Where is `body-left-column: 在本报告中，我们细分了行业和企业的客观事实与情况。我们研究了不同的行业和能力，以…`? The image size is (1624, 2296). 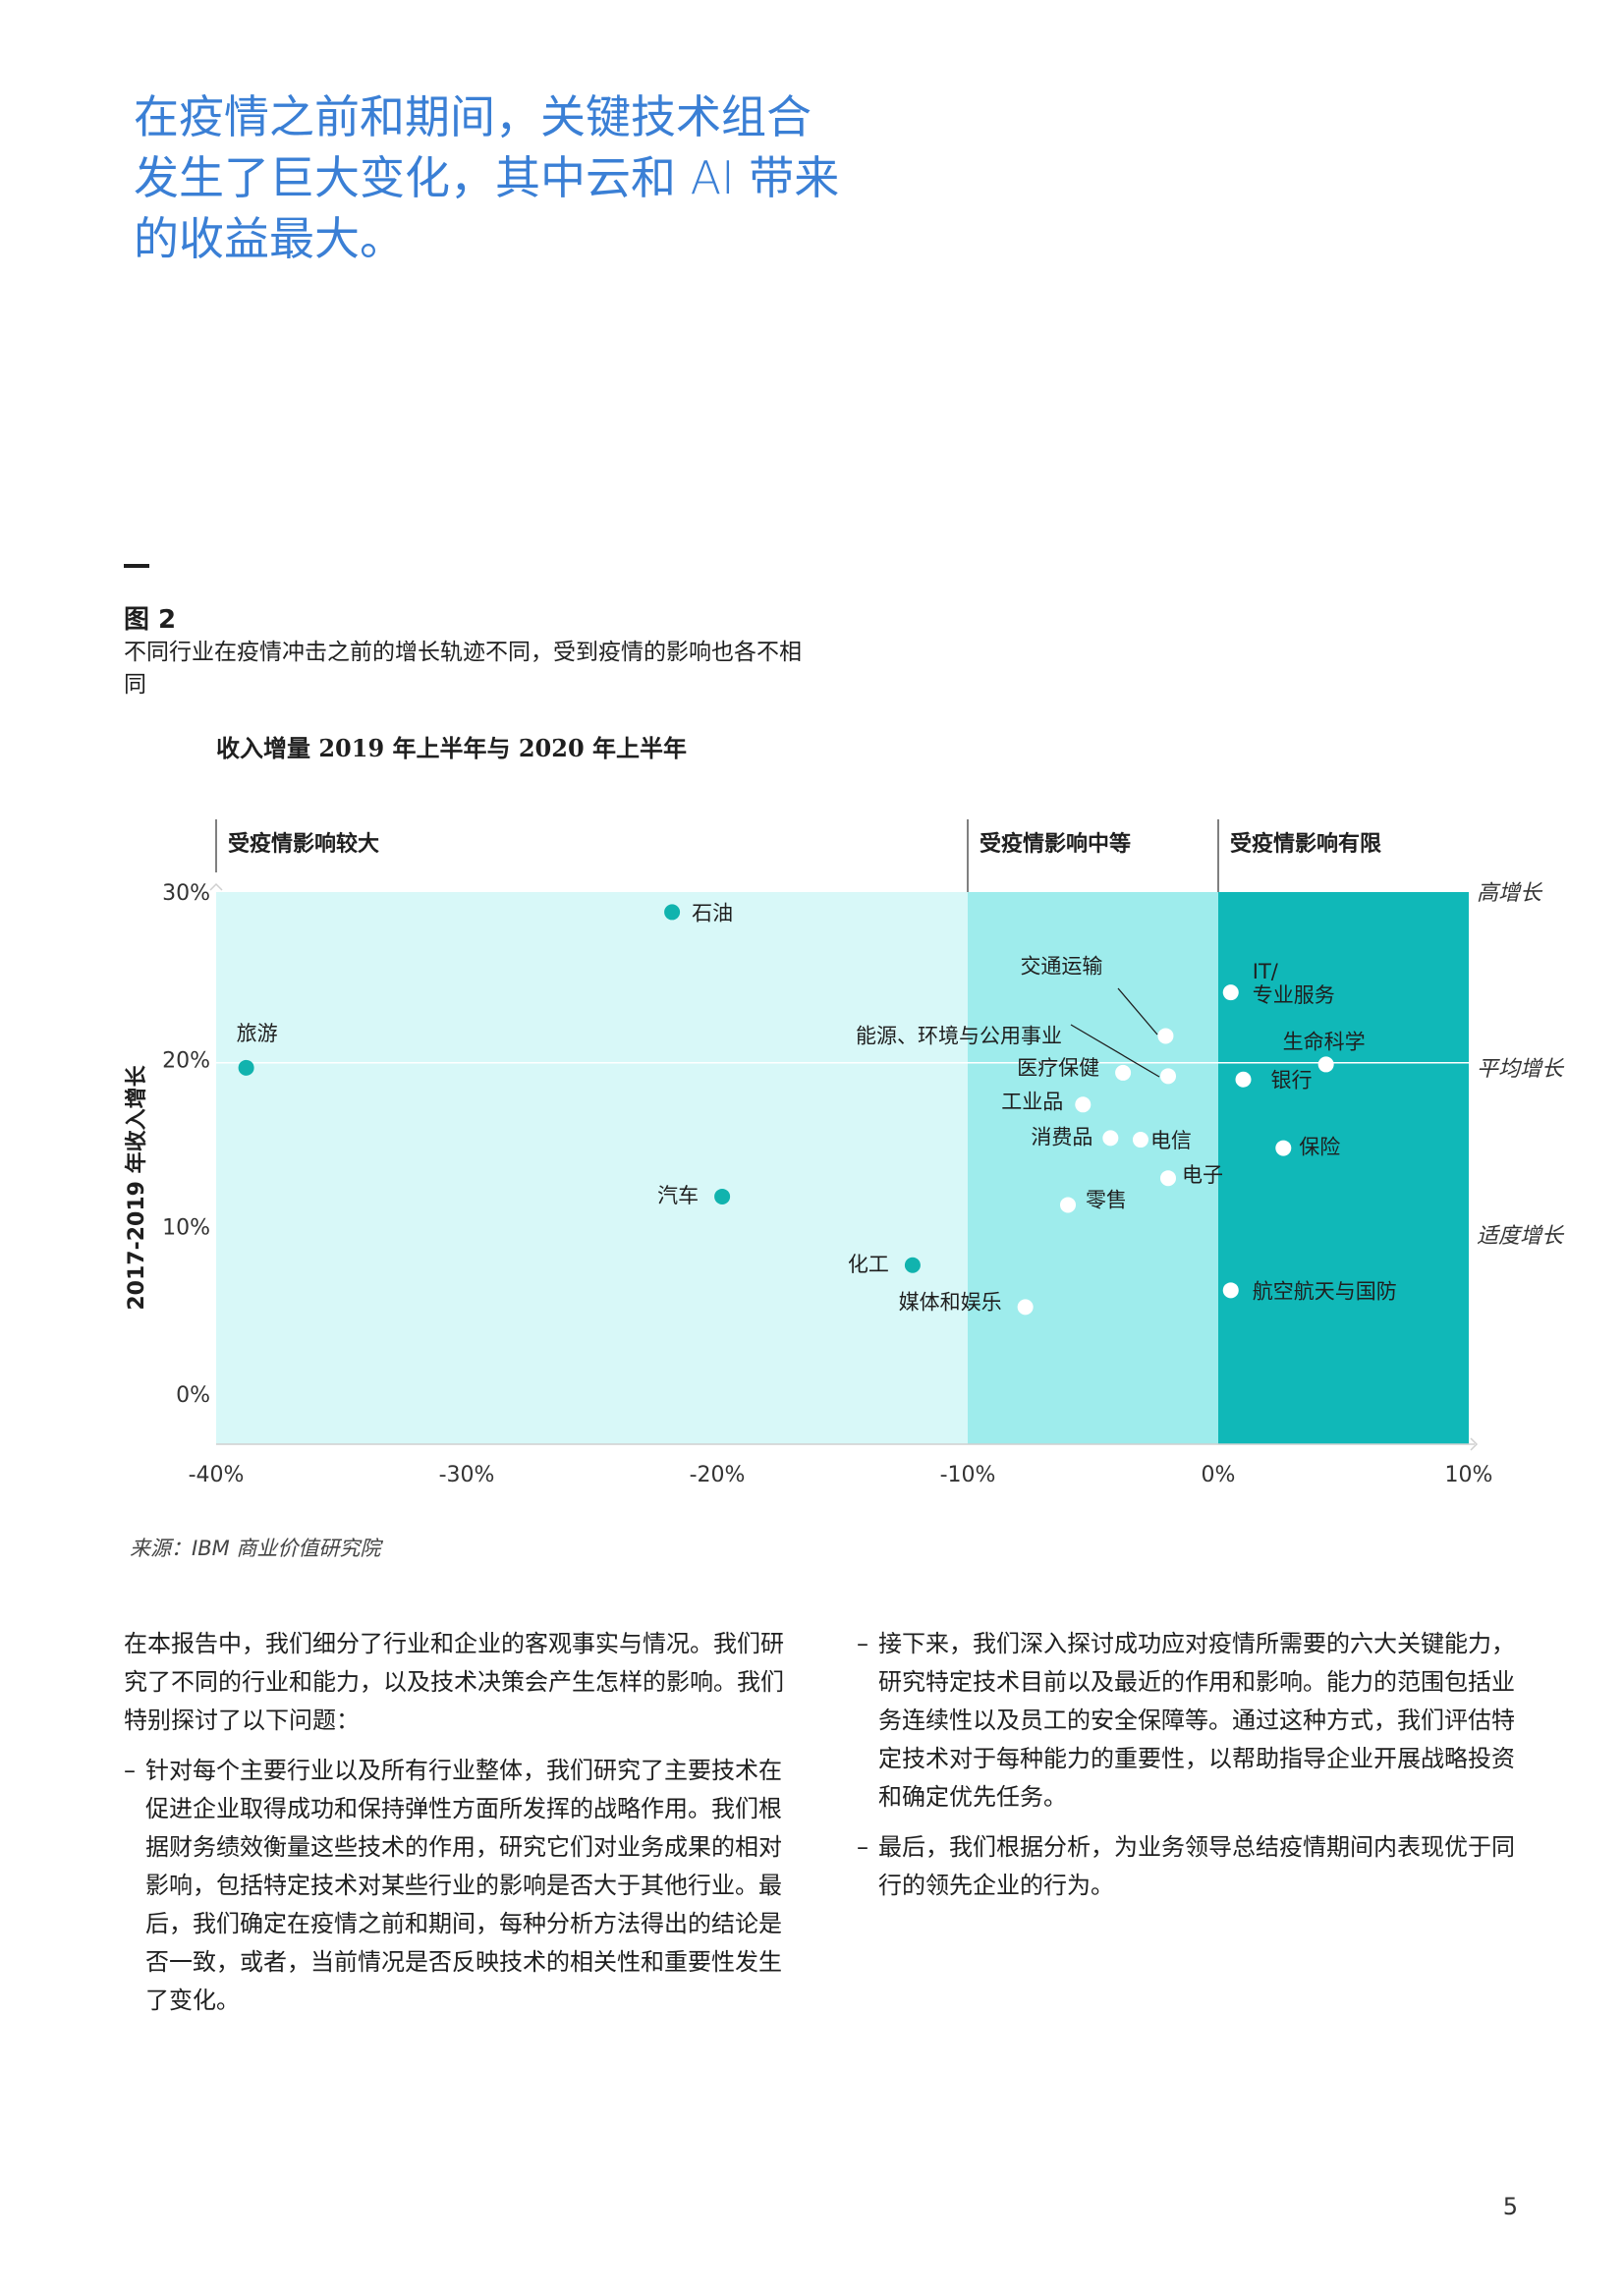 body-left-column: 在本报告中，我们细分了行业和企业的客观事实与情况。我们研究了不同的行业和能力，以… is located at coordinates (463, 1822).